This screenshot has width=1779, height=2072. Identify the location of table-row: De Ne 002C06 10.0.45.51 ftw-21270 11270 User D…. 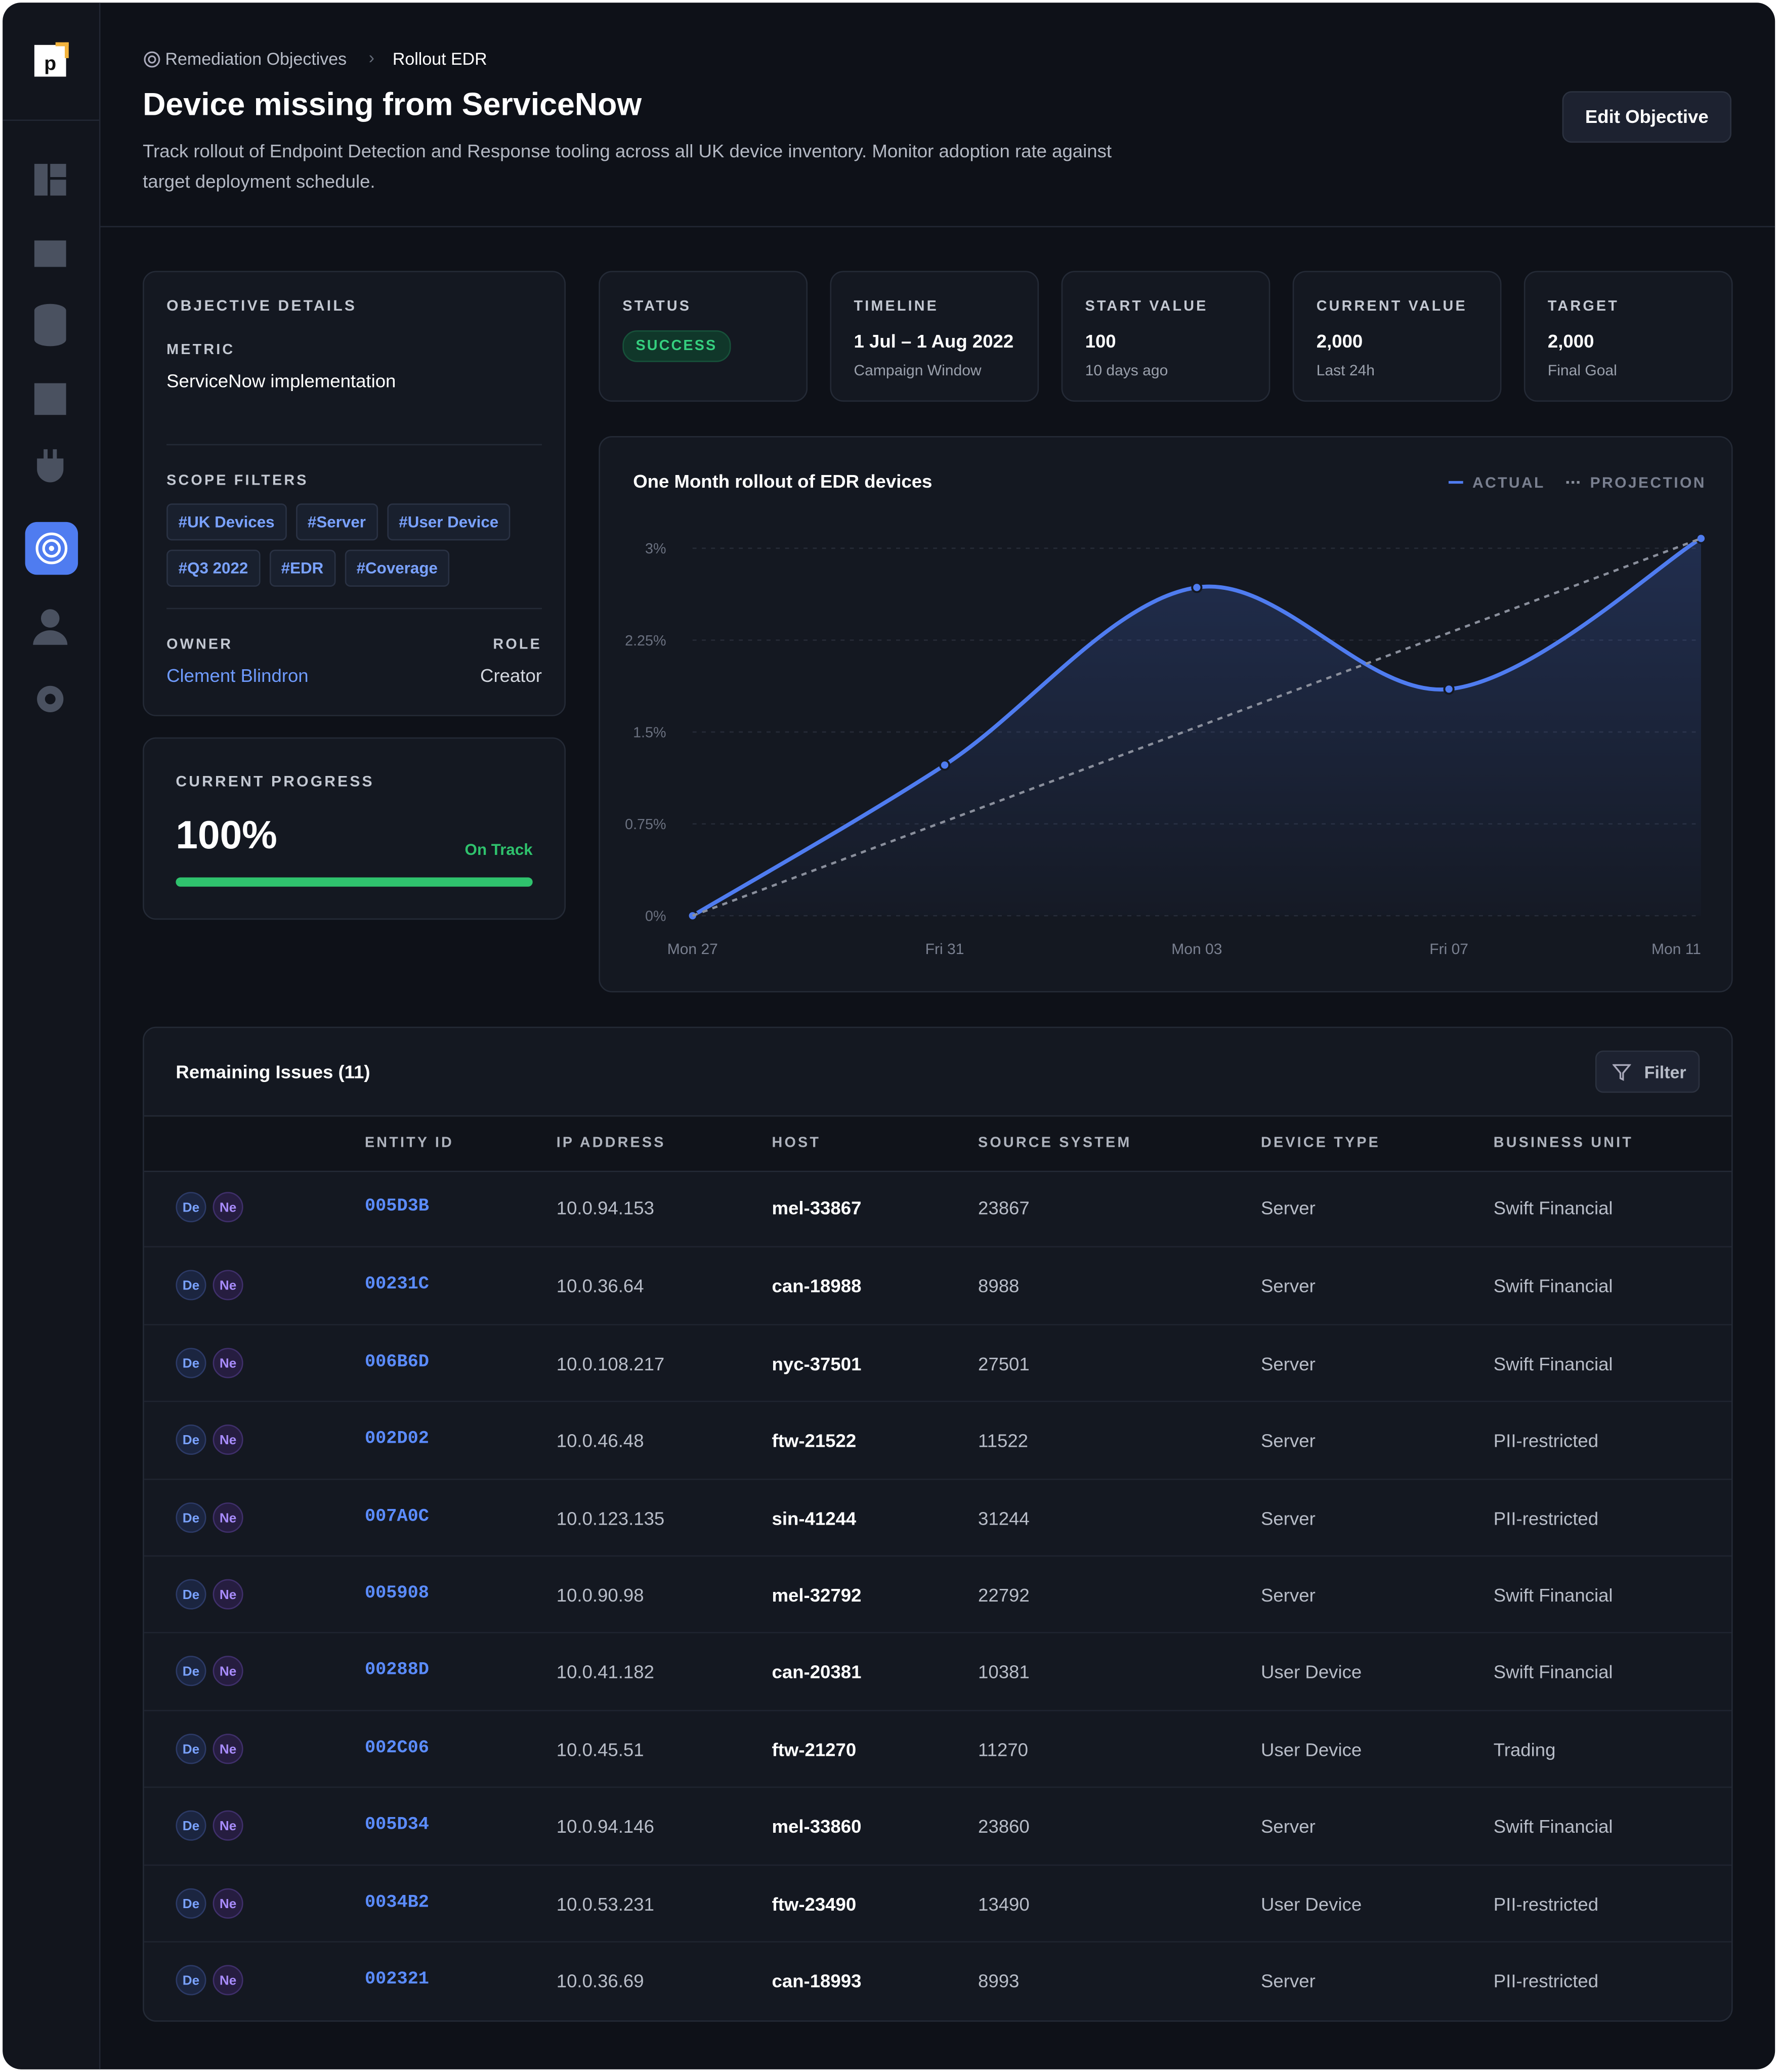
(937, 1748).